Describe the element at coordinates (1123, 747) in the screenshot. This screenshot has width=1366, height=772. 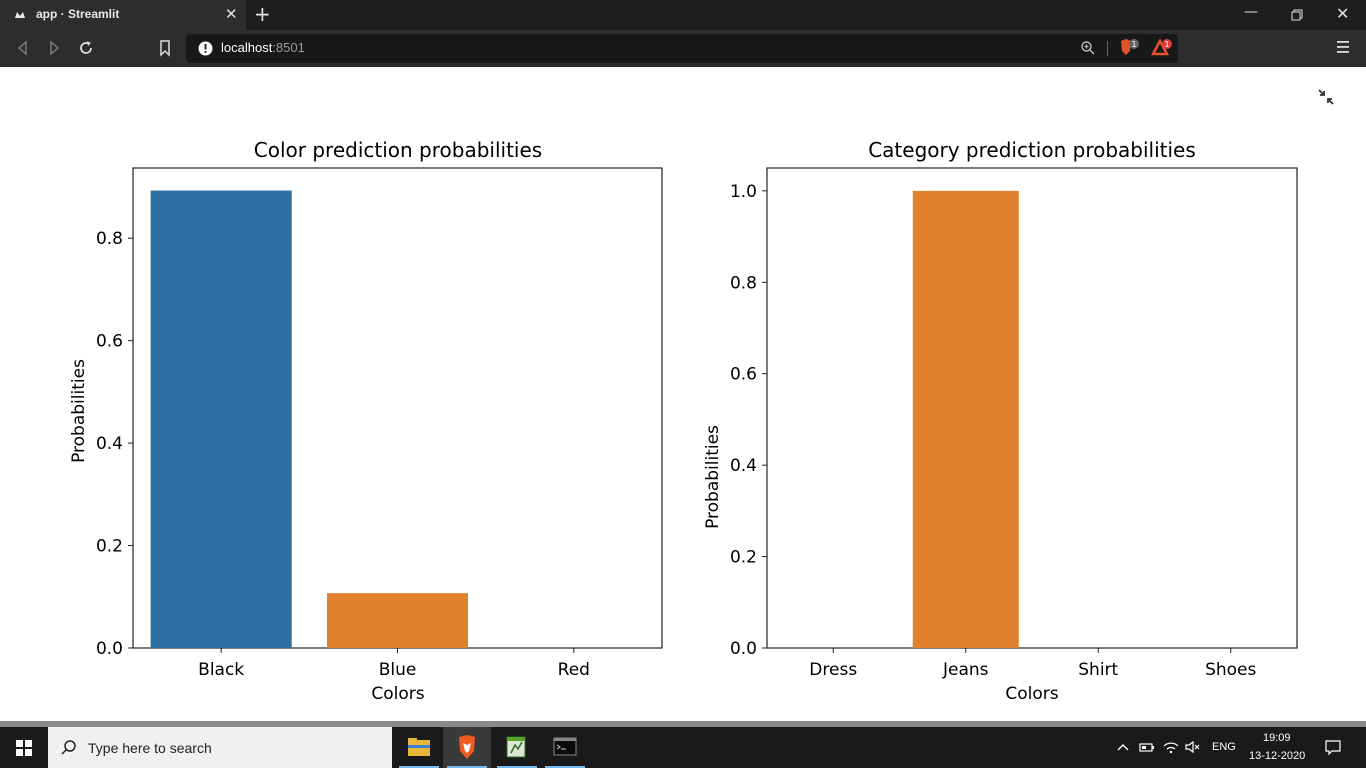
I see `show-hidden-icons-icon` at that location.